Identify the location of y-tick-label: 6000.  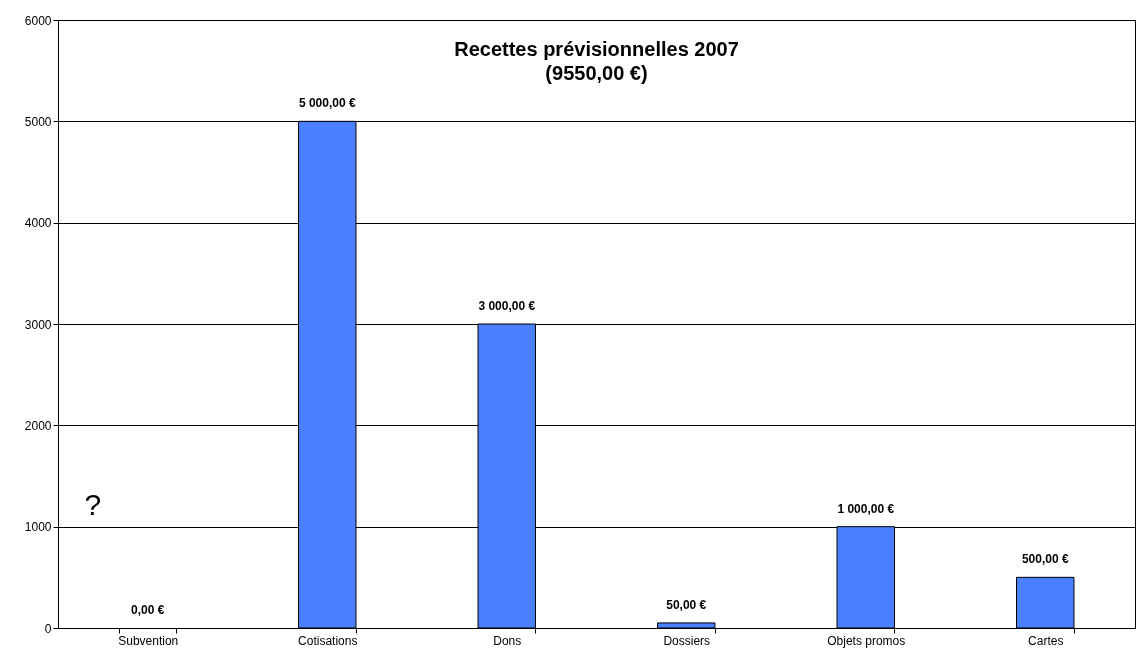
(38, 20).